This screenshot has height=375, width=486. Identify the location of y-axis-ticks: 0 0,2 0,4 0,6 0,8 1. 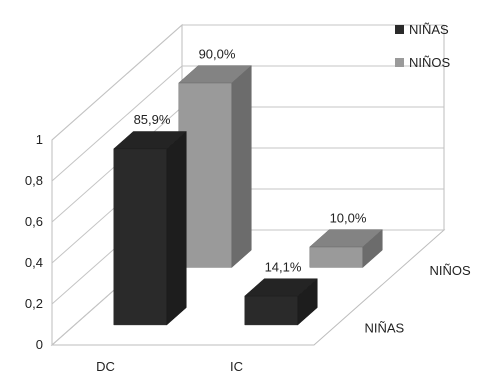
(34, 242).